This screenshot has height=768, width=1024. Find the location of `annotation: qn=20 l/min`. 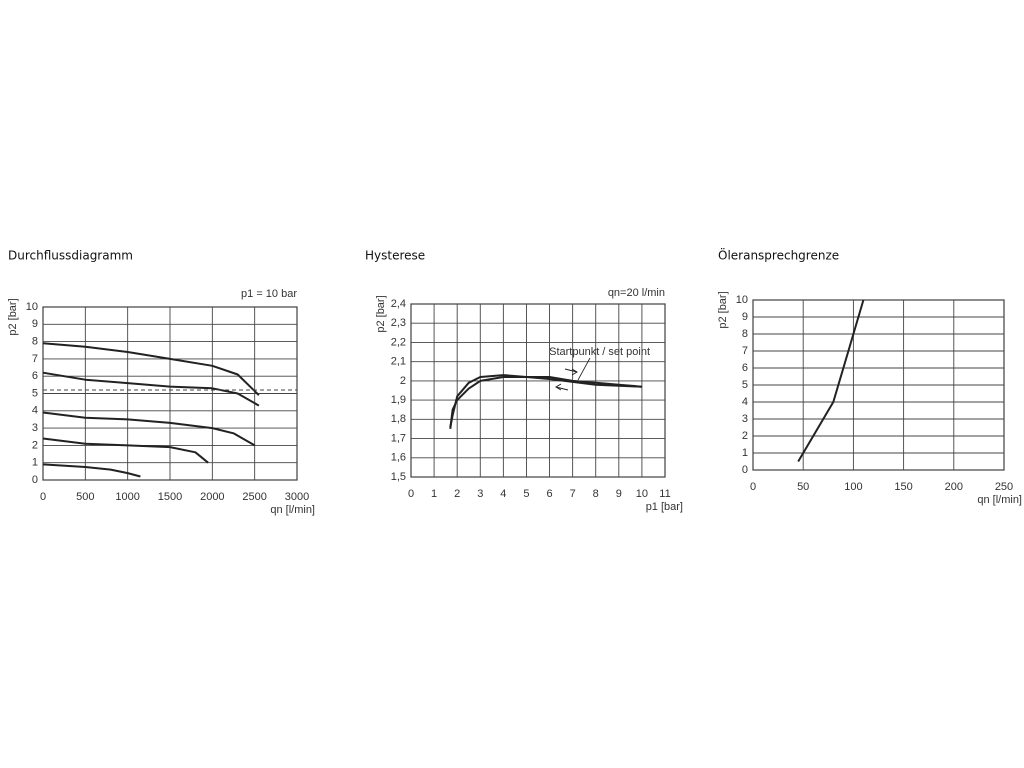

annotation: qn=20 l/min is located at coordinates (636, 293).